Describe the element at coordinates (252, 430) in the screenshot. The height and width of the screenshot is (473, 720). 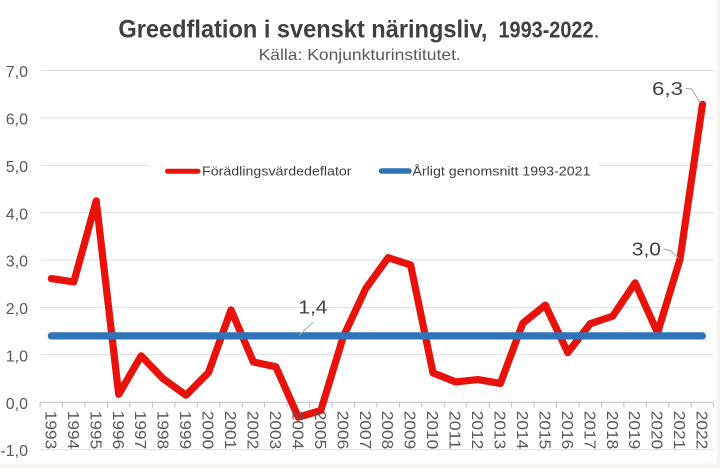
I see `svg-text: 2002` at that location.